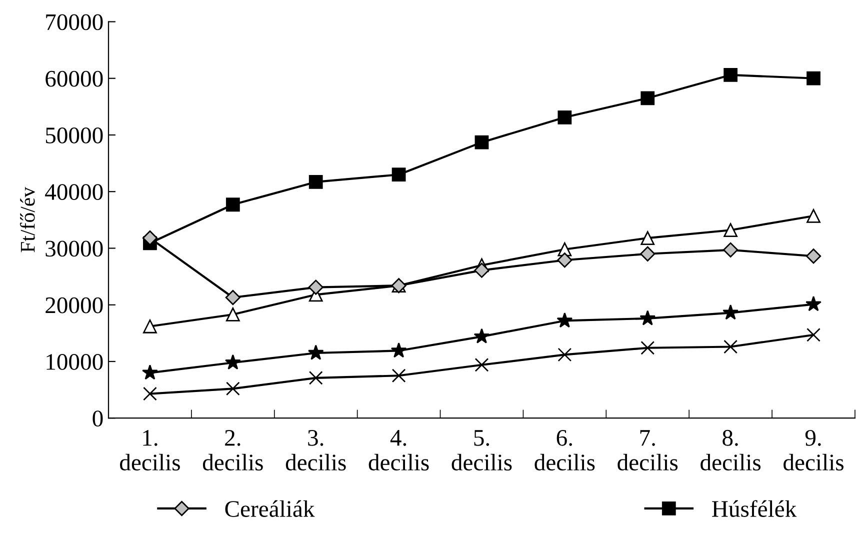  I want to click on x-tick-label: 9. decilis, so click(814, 450).